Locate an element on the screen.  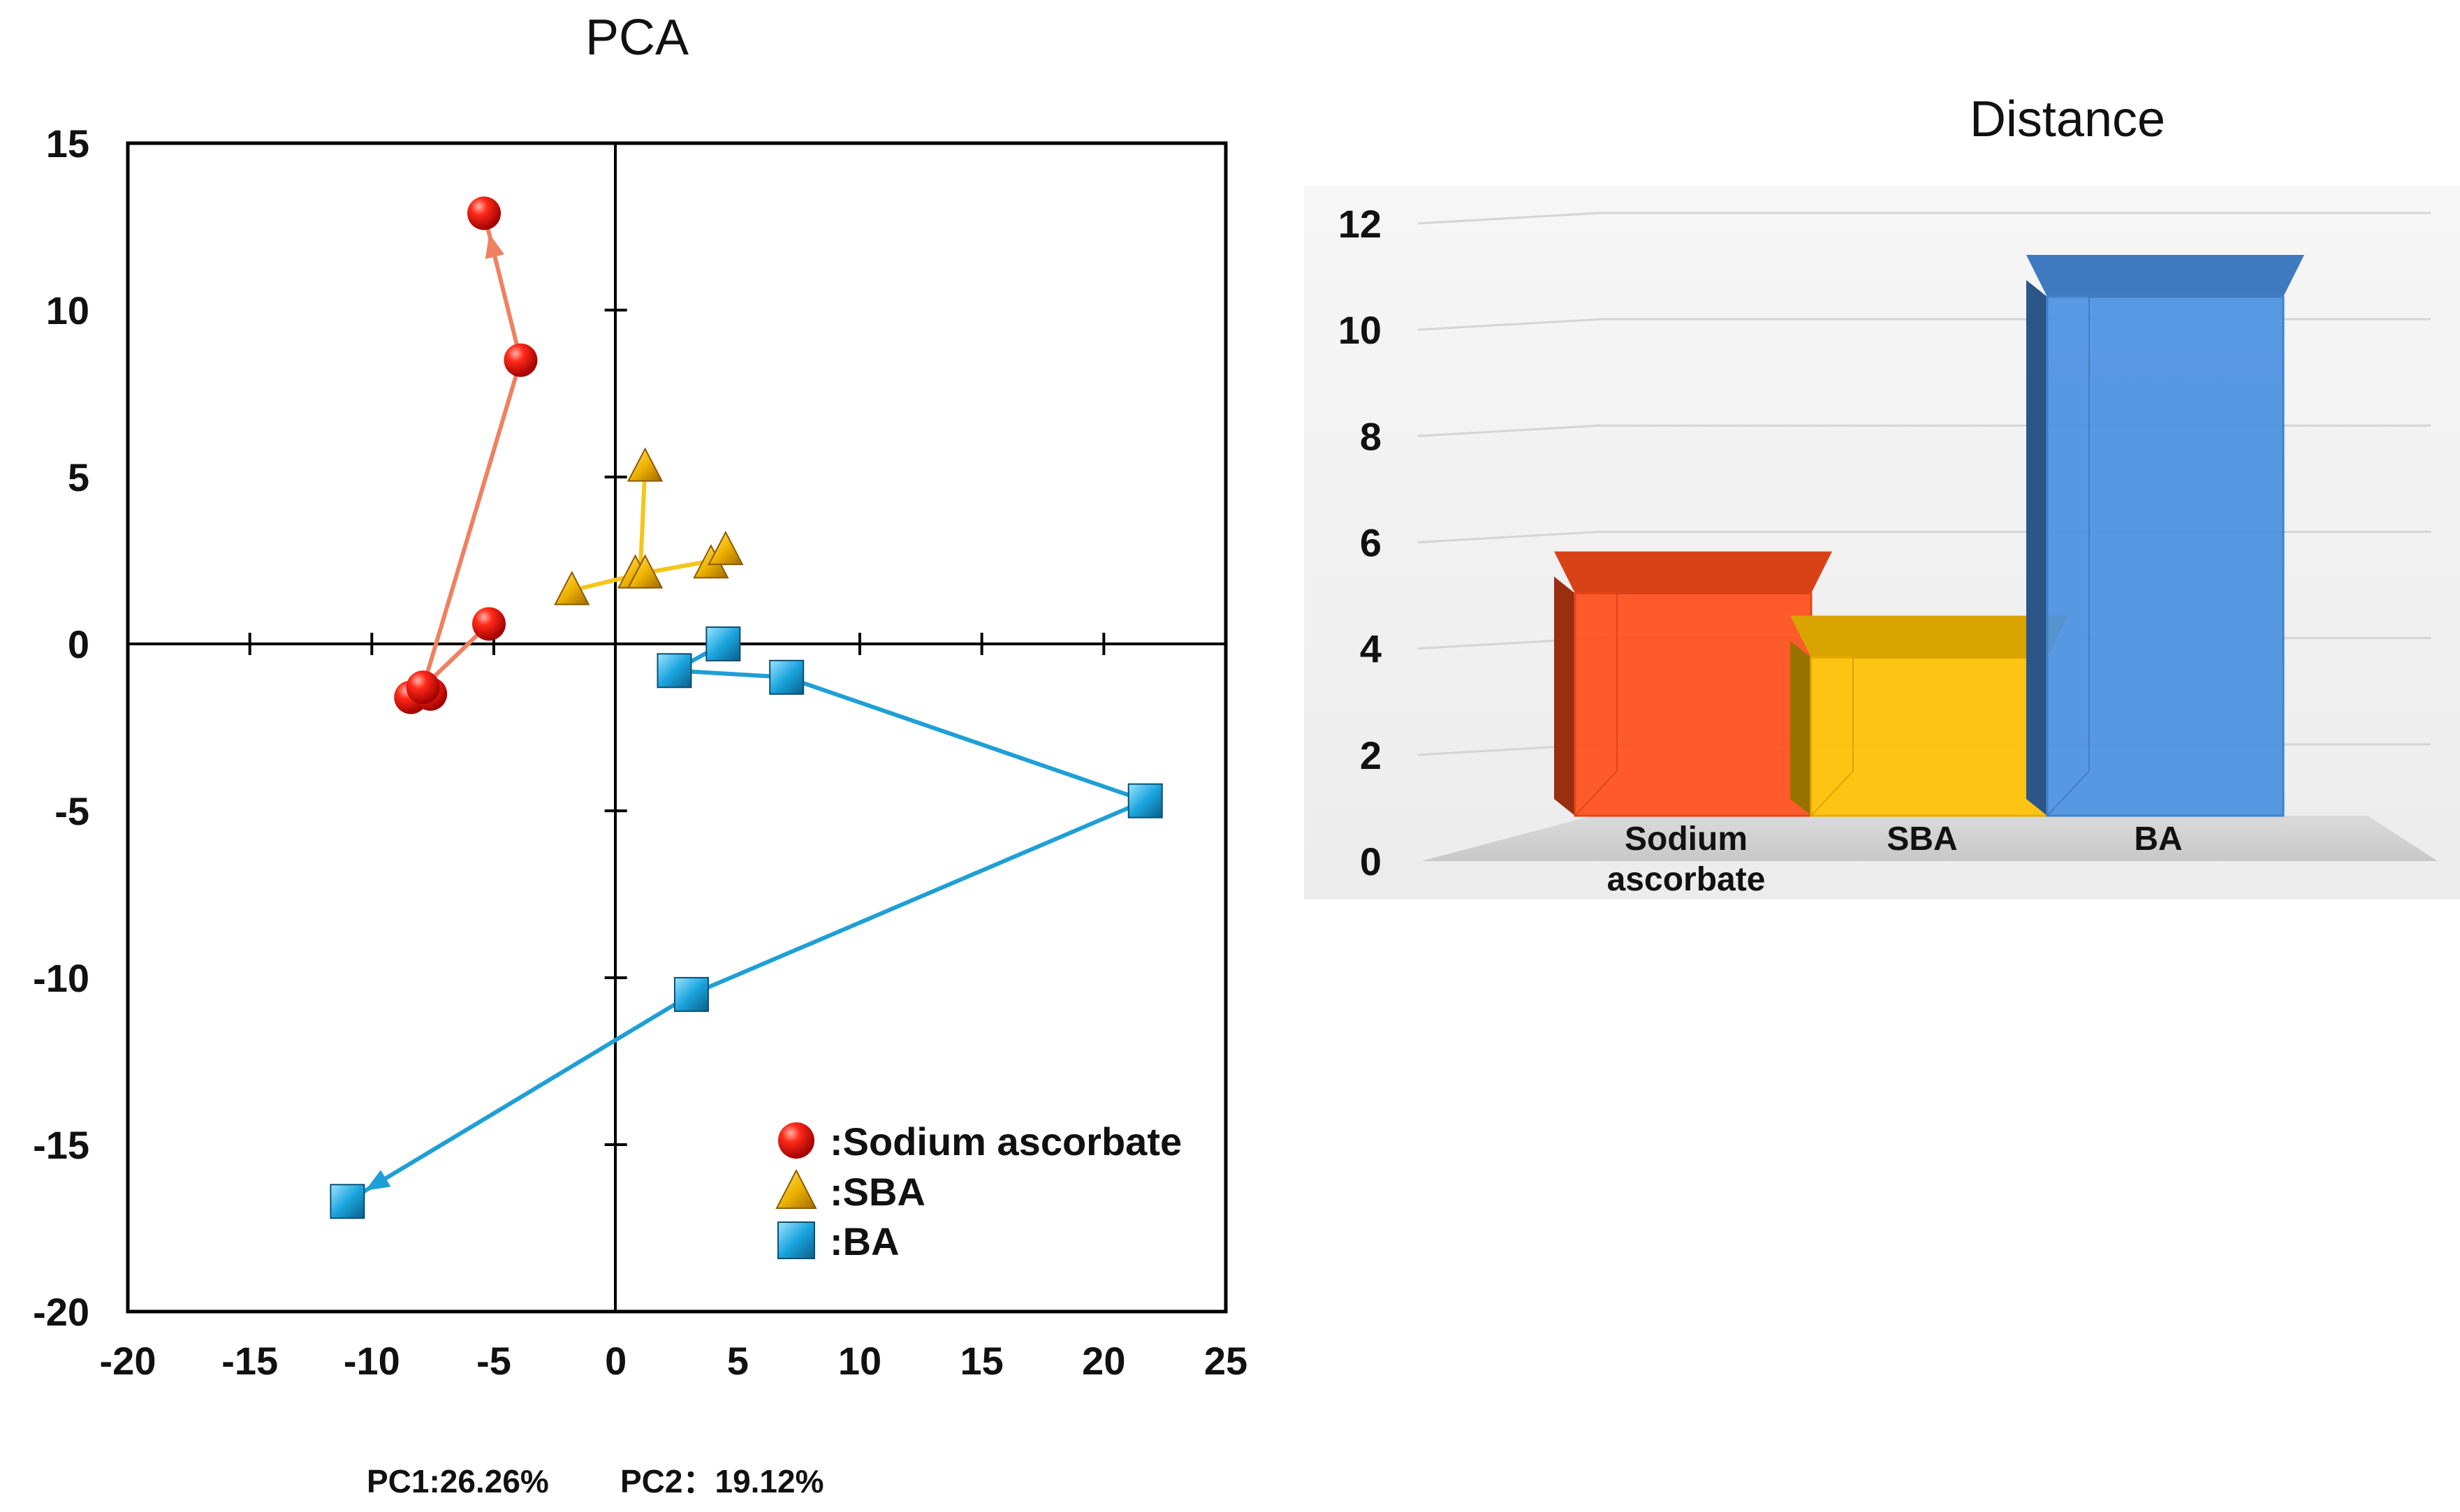
distance-y-tick-labels: 0 2 4 6 8 10 12 is located at coordinates (1360, 542).